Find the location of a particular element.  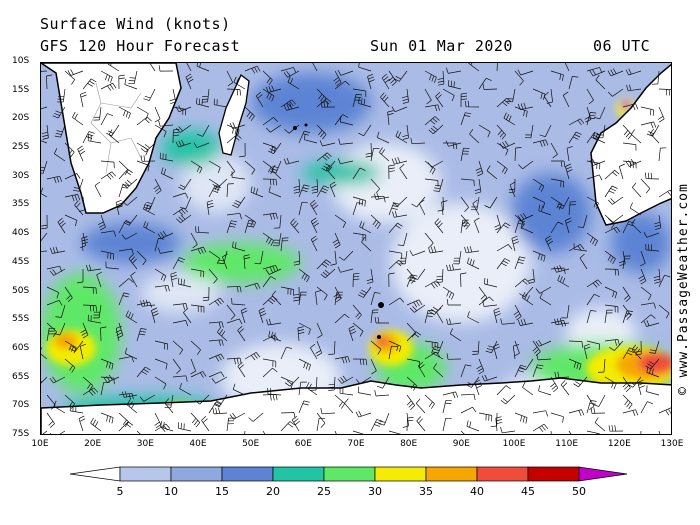

colorbar-segment is located at coordinates (196, 474).